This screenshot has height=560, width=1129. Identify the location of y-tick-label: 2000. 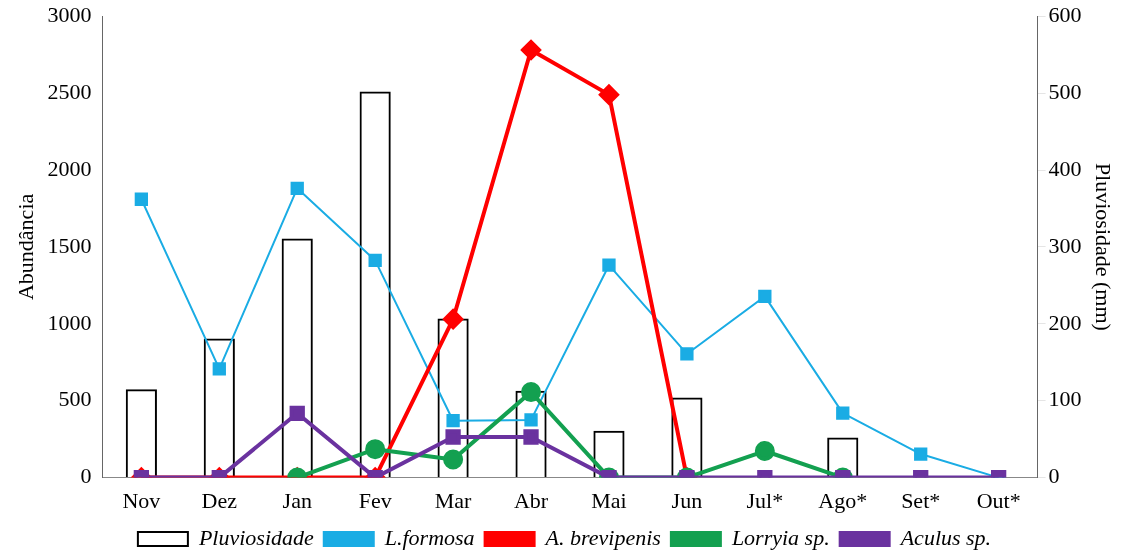
(69, 168).